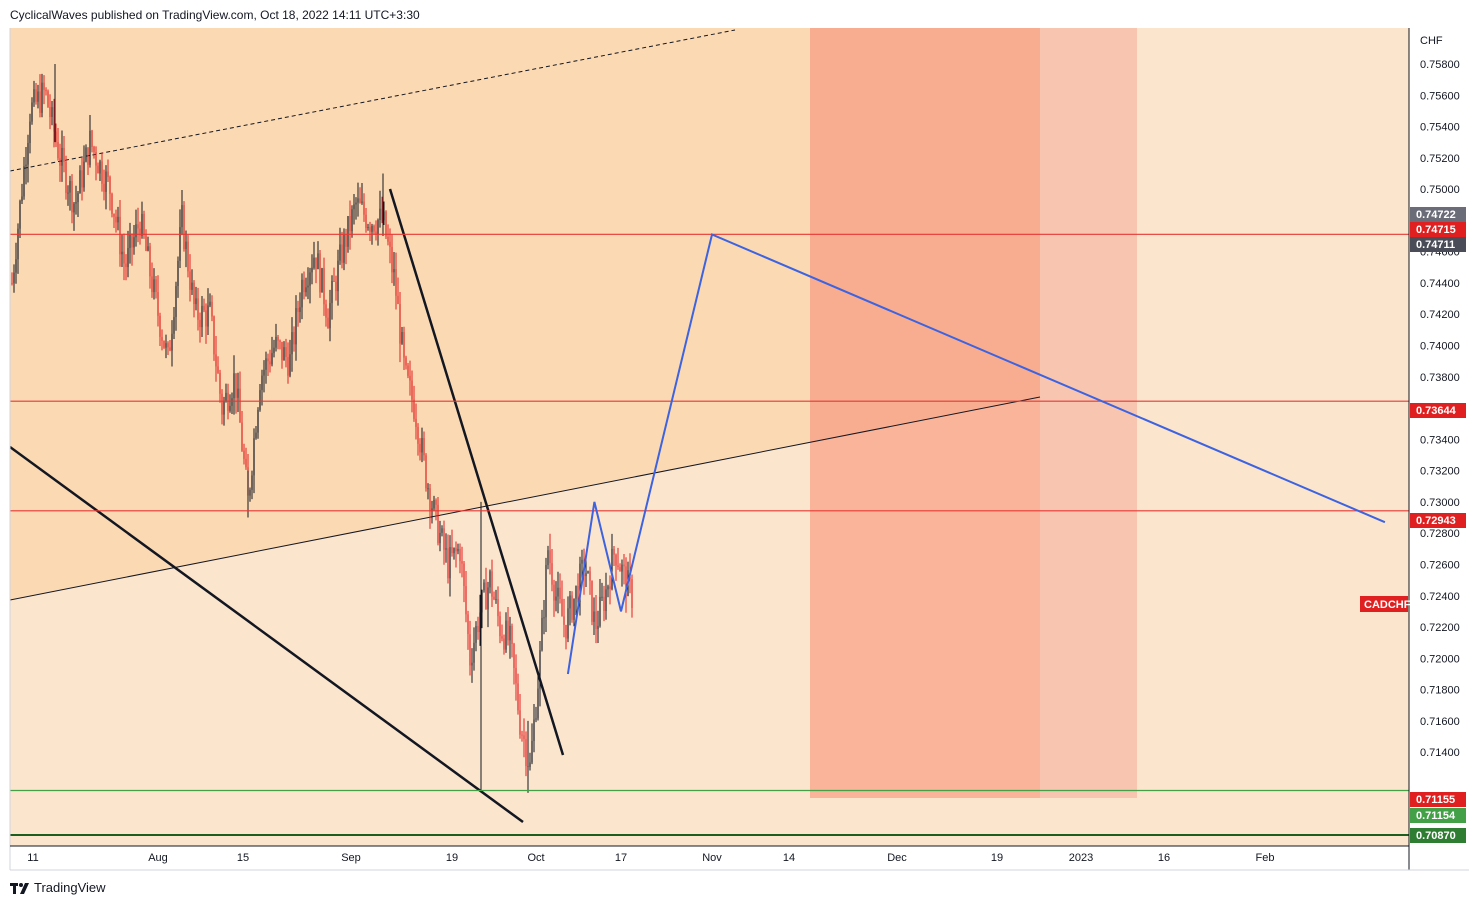 This screenshot has width=1478, height=907. Describe the element at coordinates (1440, 159) in the screenshot. I see `y-tick-label-3: 0.75200` at that location.